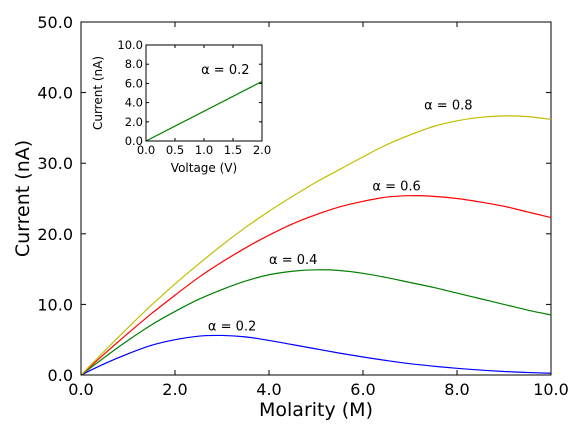 The image size is (581, 436). What do you see at coordinates (204, 168) in the screenshot?
I see `inset-x-axis-label: Voltage (V)` at bounding box center [204, 168].